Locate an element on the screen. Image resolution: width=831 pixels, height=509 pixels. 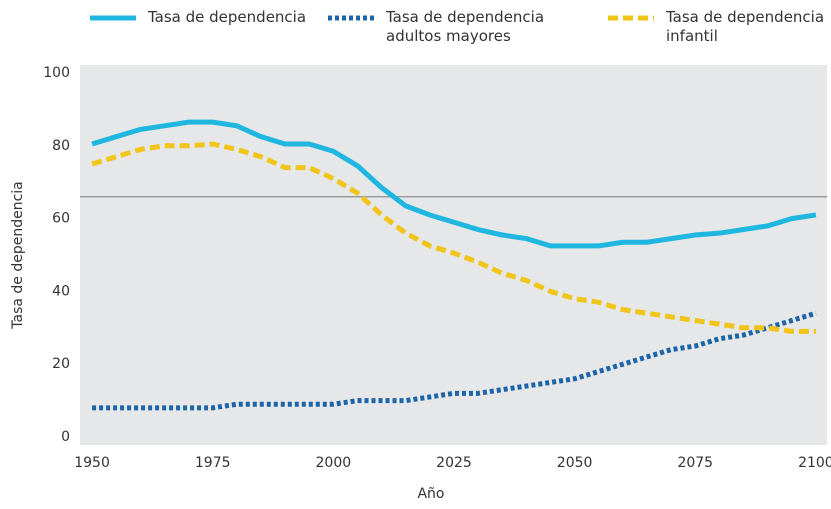
x-tick-label: 2050 is located at coordinates (575, 463).